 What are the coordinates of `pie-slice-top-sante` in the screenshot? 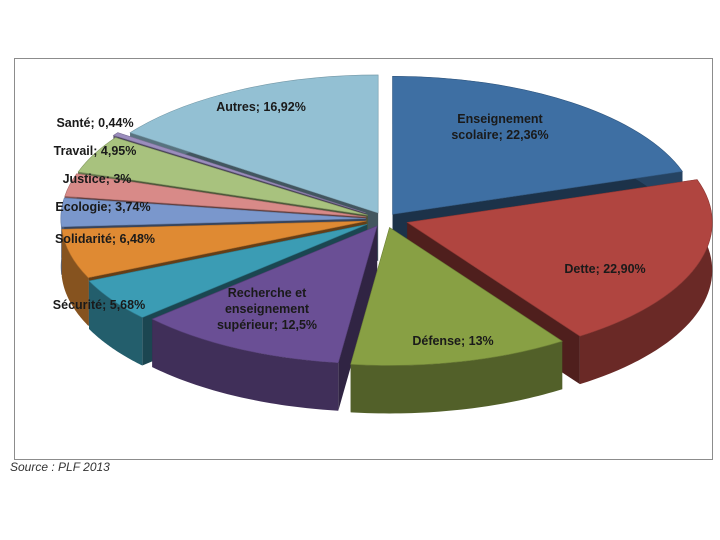 It's located at (239, 173).